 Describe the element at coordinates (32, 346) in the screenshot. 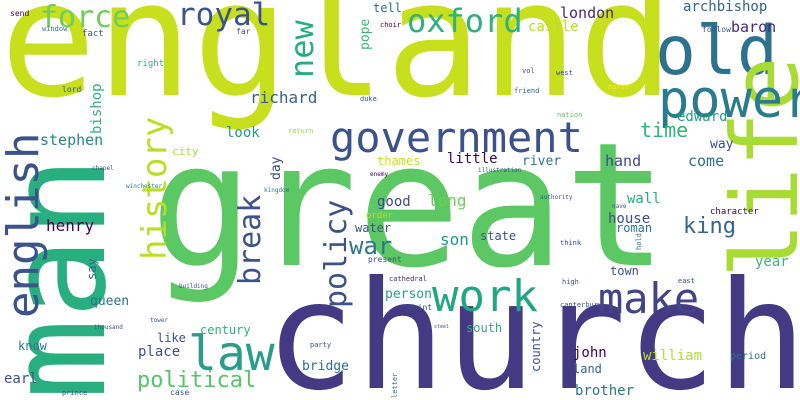

I see `word-know: know` at that location.